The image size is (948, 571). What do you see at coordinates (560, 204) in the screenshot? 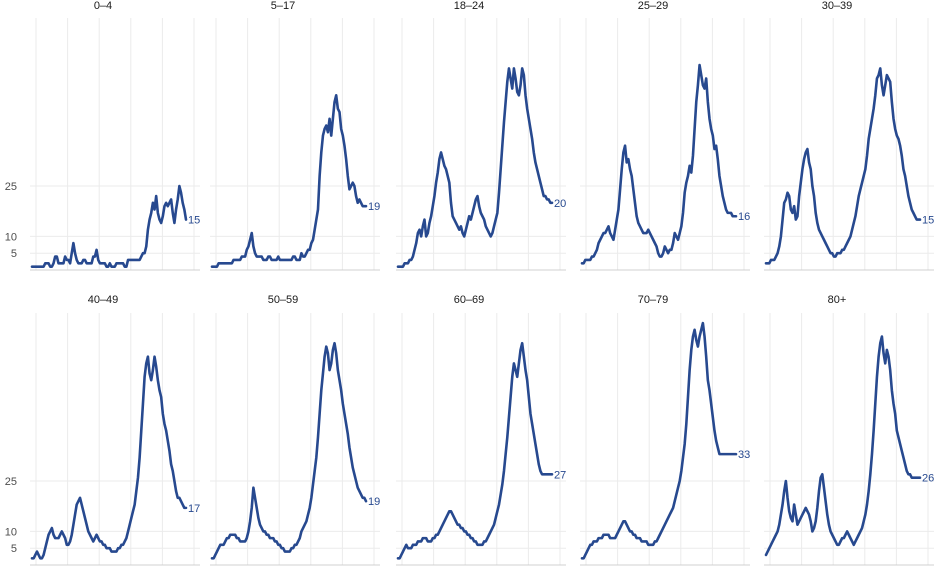
I see `end-value-label: 20` at bounding box center [560, 204].